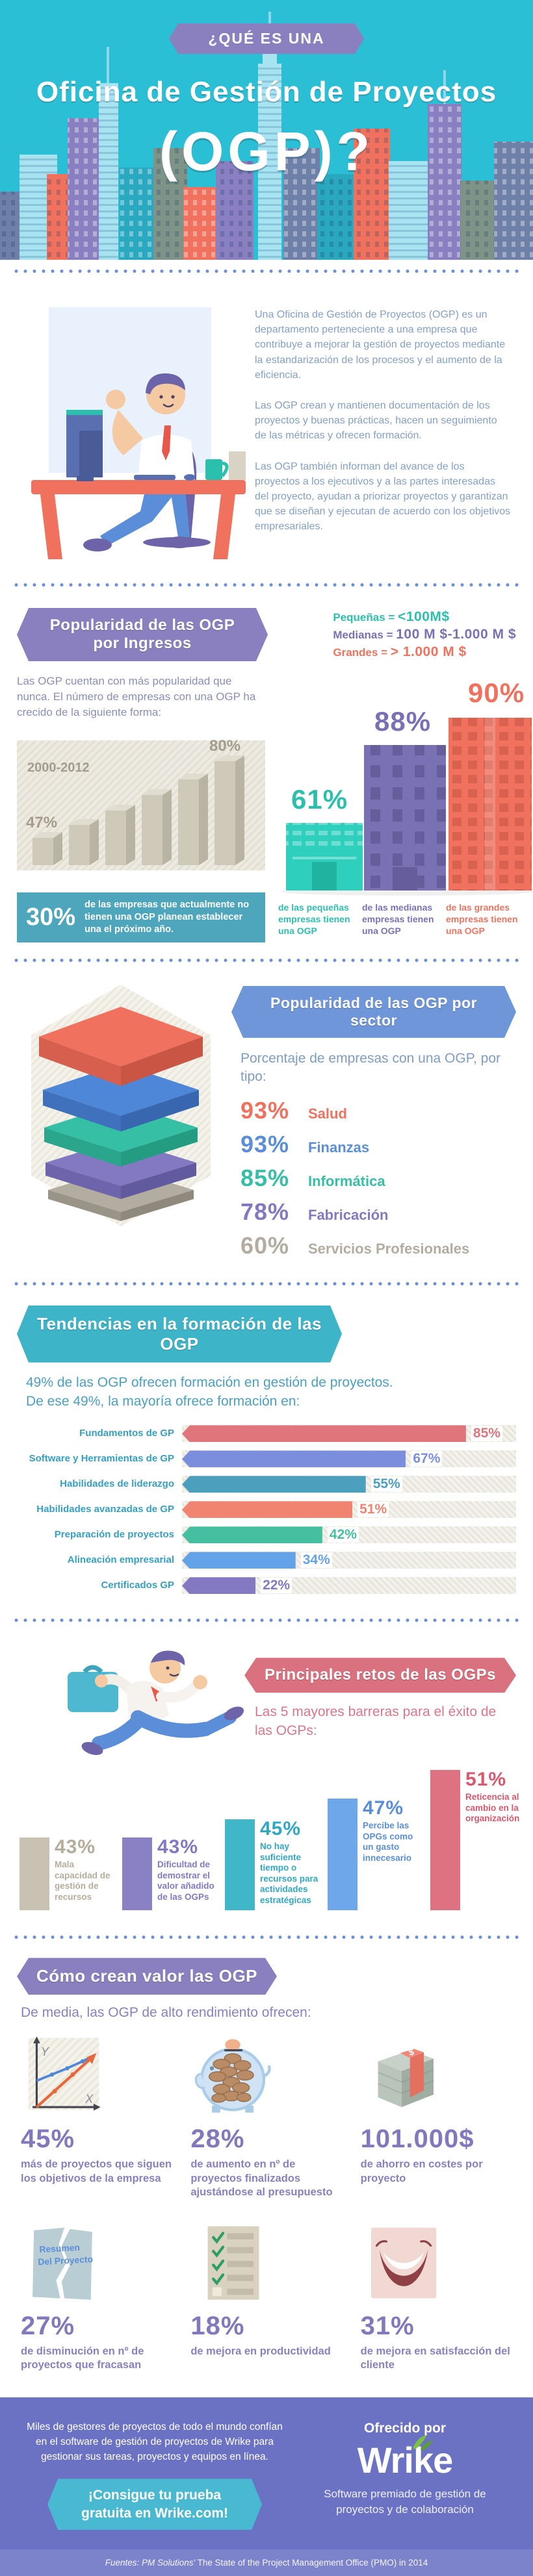  What do you see at coordinates (218, 2325) in the screenshot?
I see `valor-stat: 18%` at bounding box center [218, 2325].